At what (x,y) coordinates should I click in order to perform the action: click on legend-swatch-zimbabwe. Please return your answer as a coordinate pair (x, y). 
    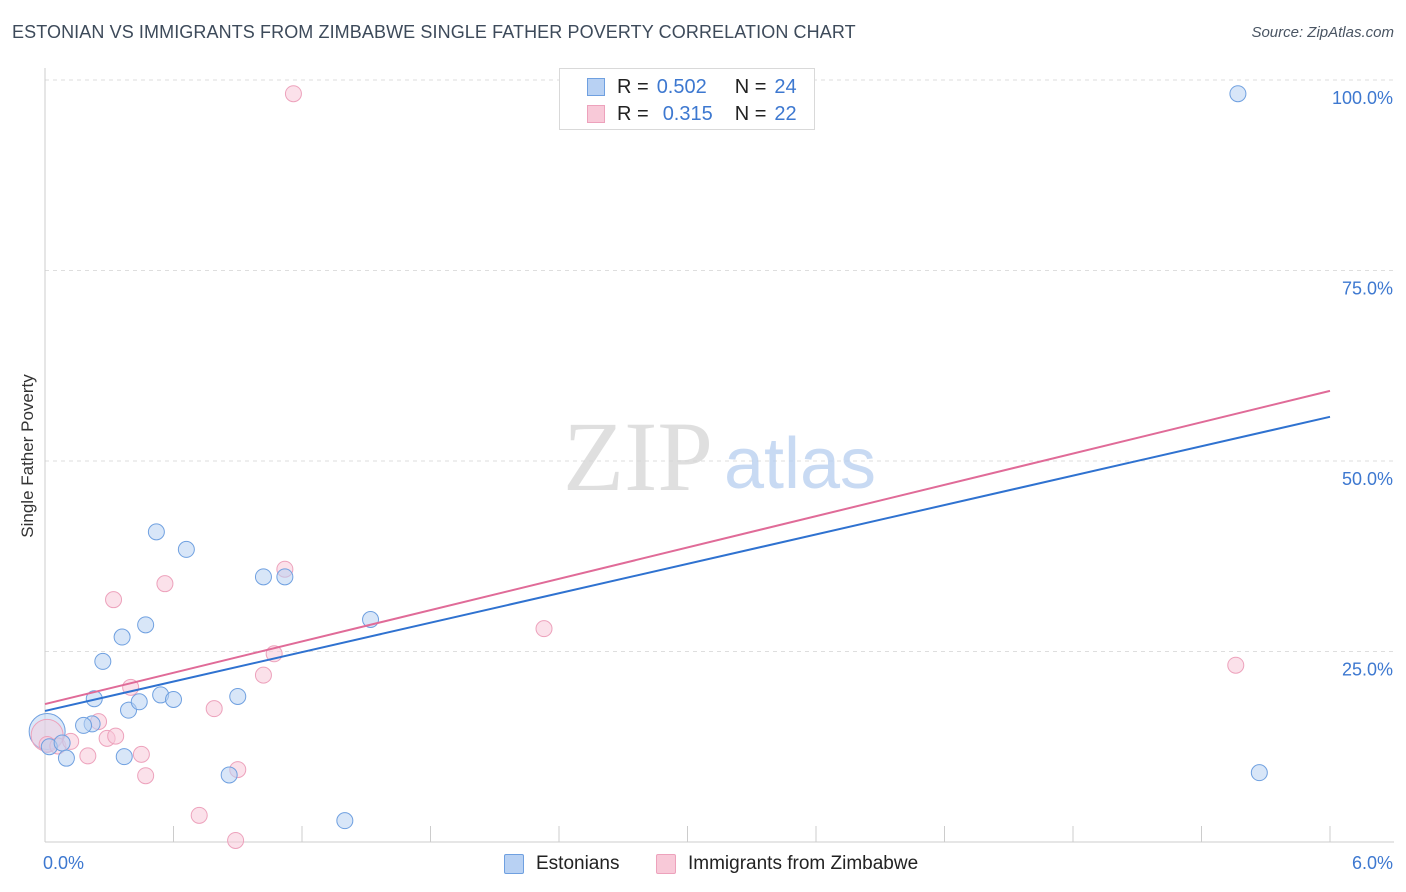
    Looking at the image, I should click on (596, 114).